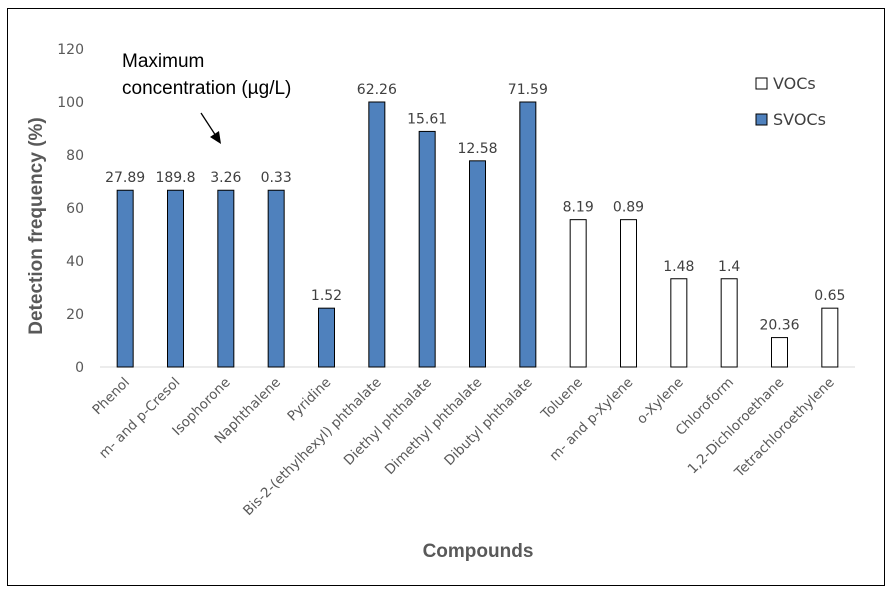 The width and height of the screenshot is (888, 589). What do you see at coordinates (779, 326) in the screenshot?
I see `data-label: 20.36` at bounding box center [779, 326].